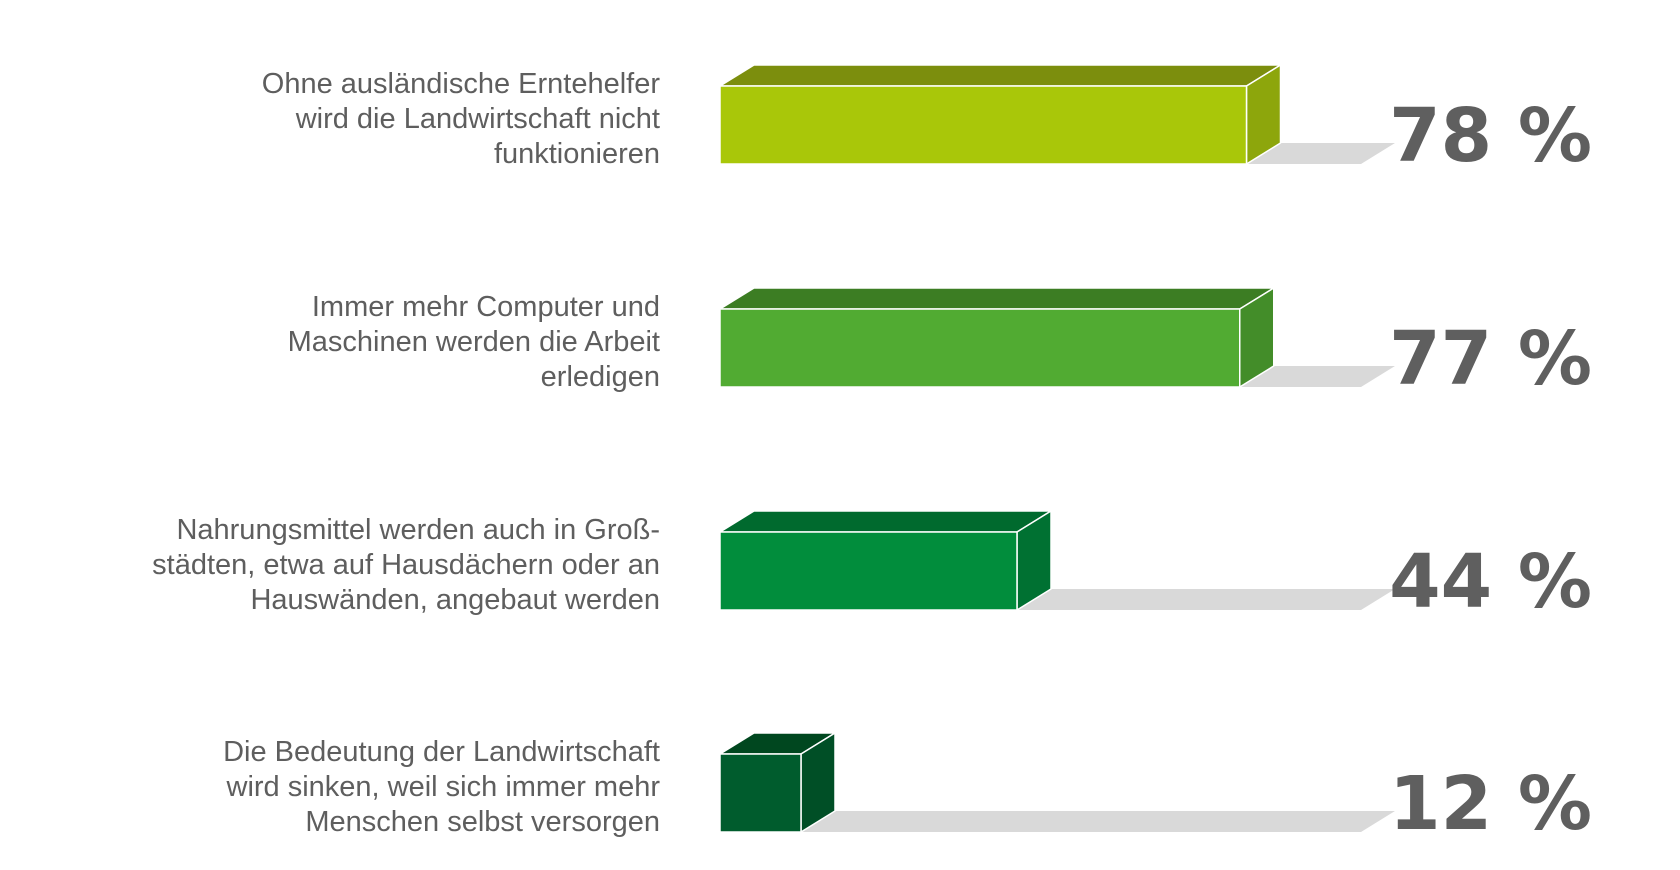  I want to click on value-label-3: 44 %, so click(1490, 582).